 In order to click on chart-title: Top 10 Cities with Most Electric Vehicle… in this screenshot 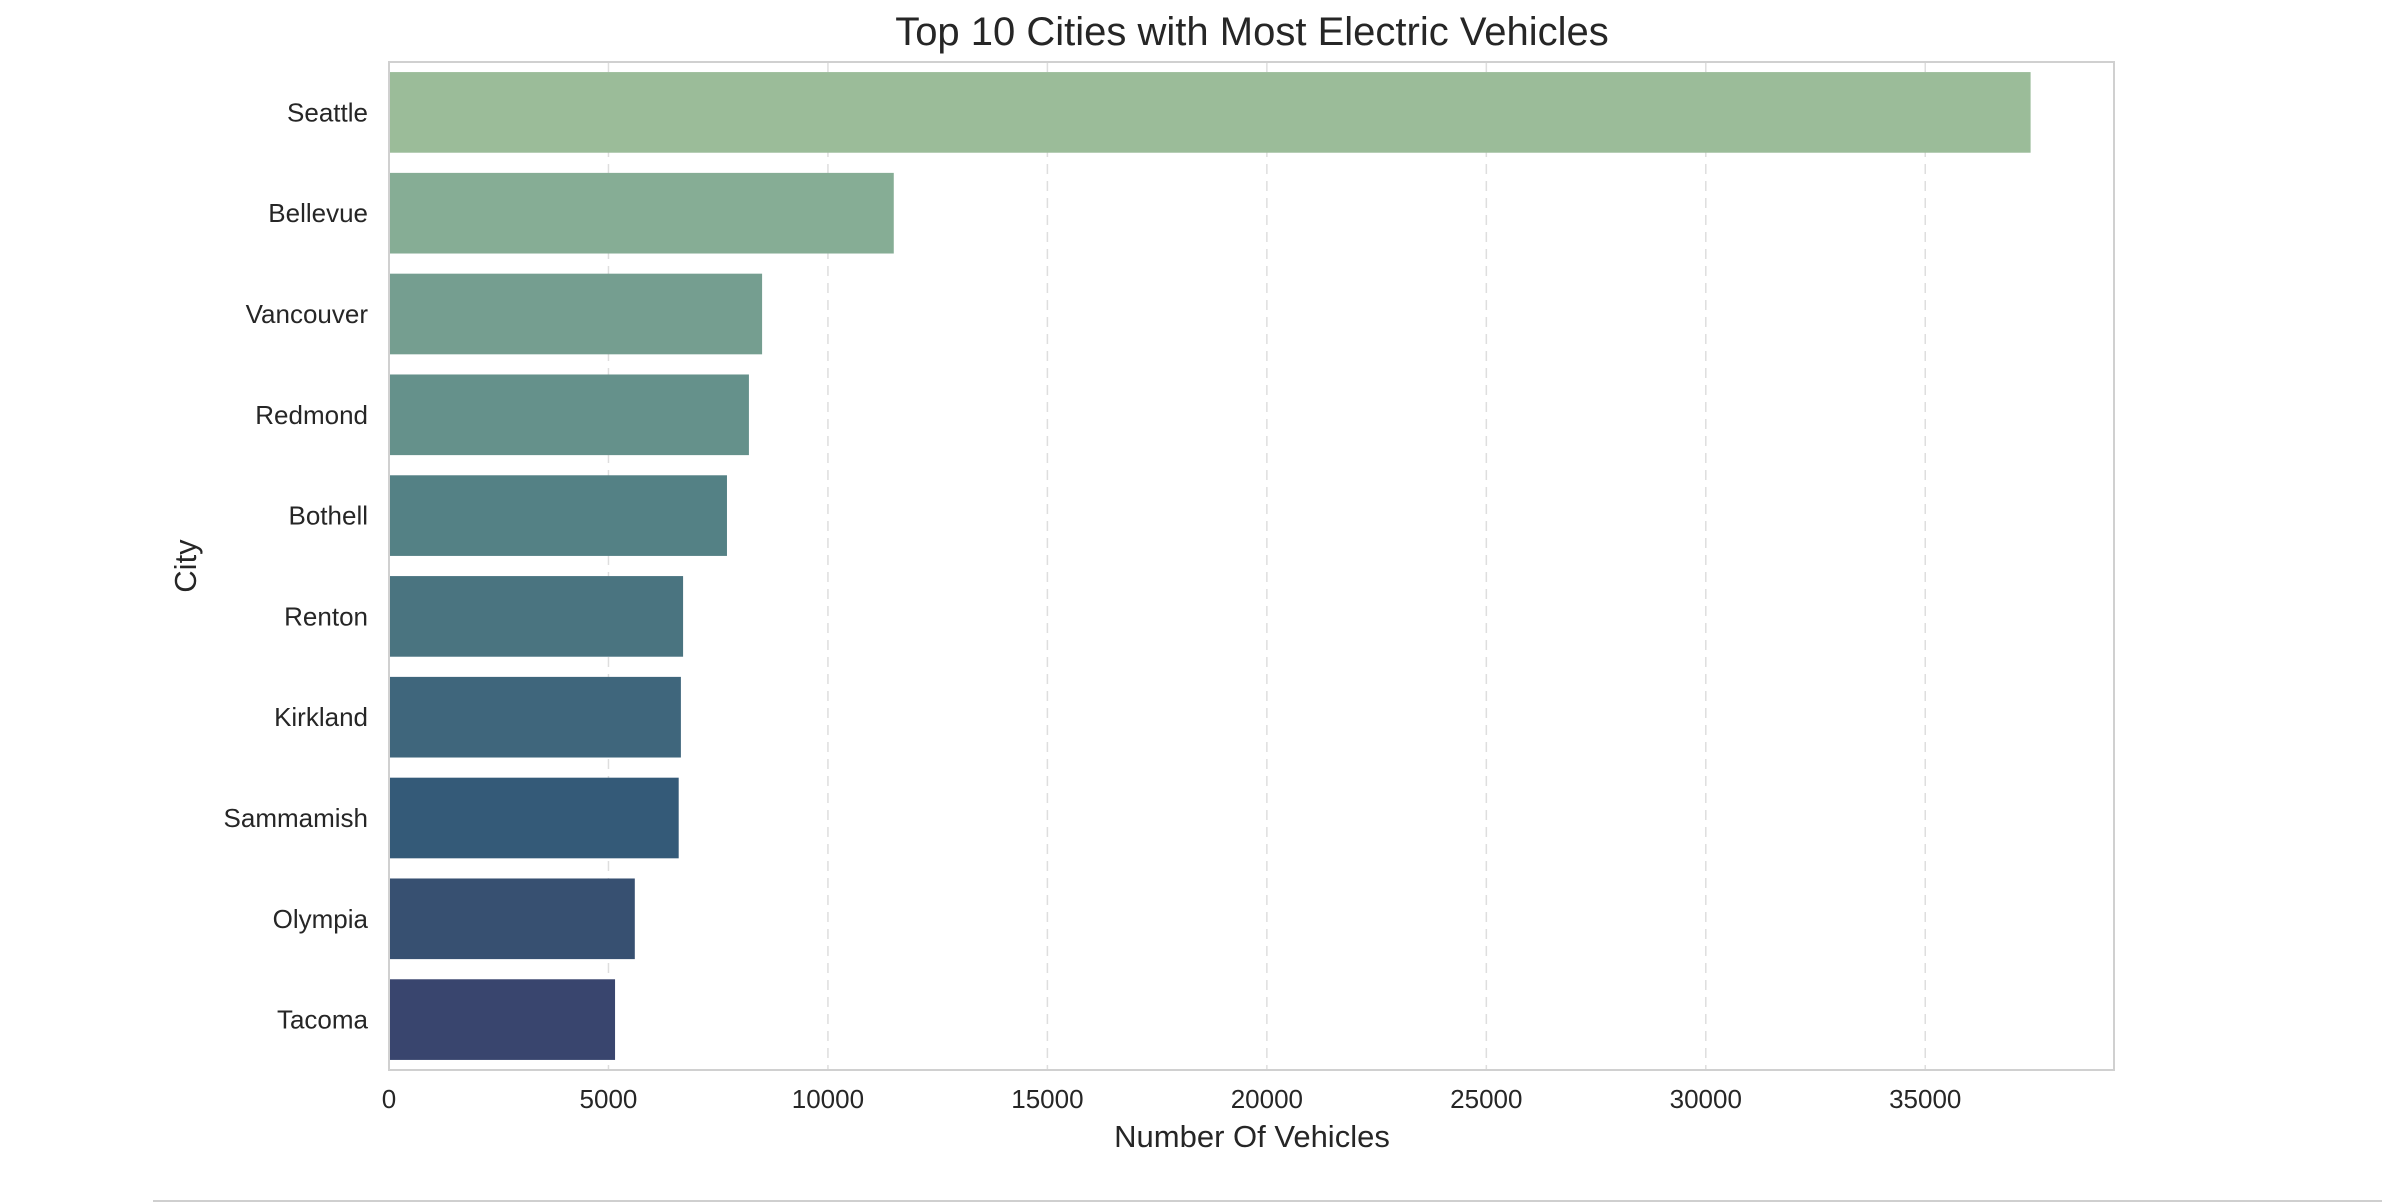, I will do `click(1252, 32)`.